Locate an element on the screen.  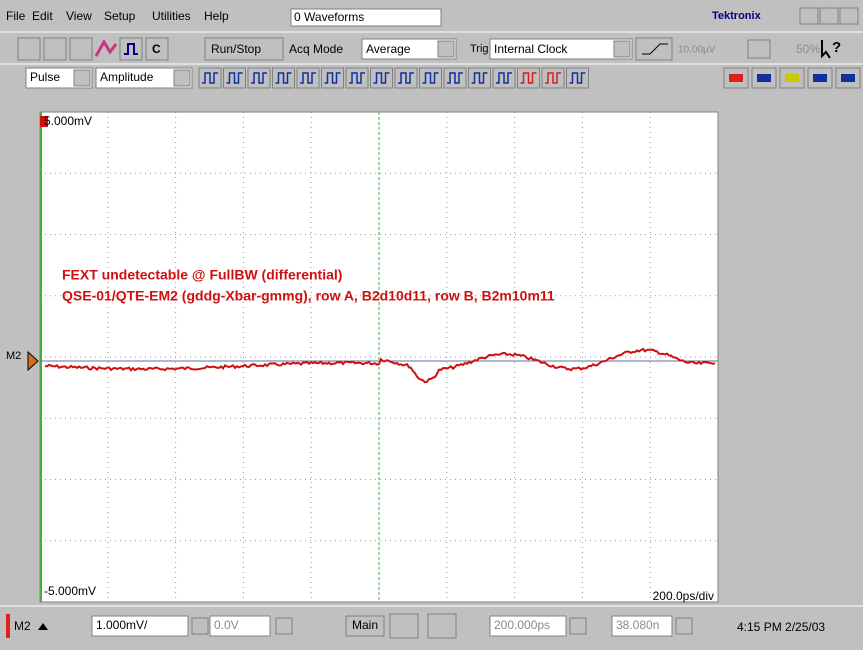
bottom-scale: -5.000mV is located at coordinates (70, 591).